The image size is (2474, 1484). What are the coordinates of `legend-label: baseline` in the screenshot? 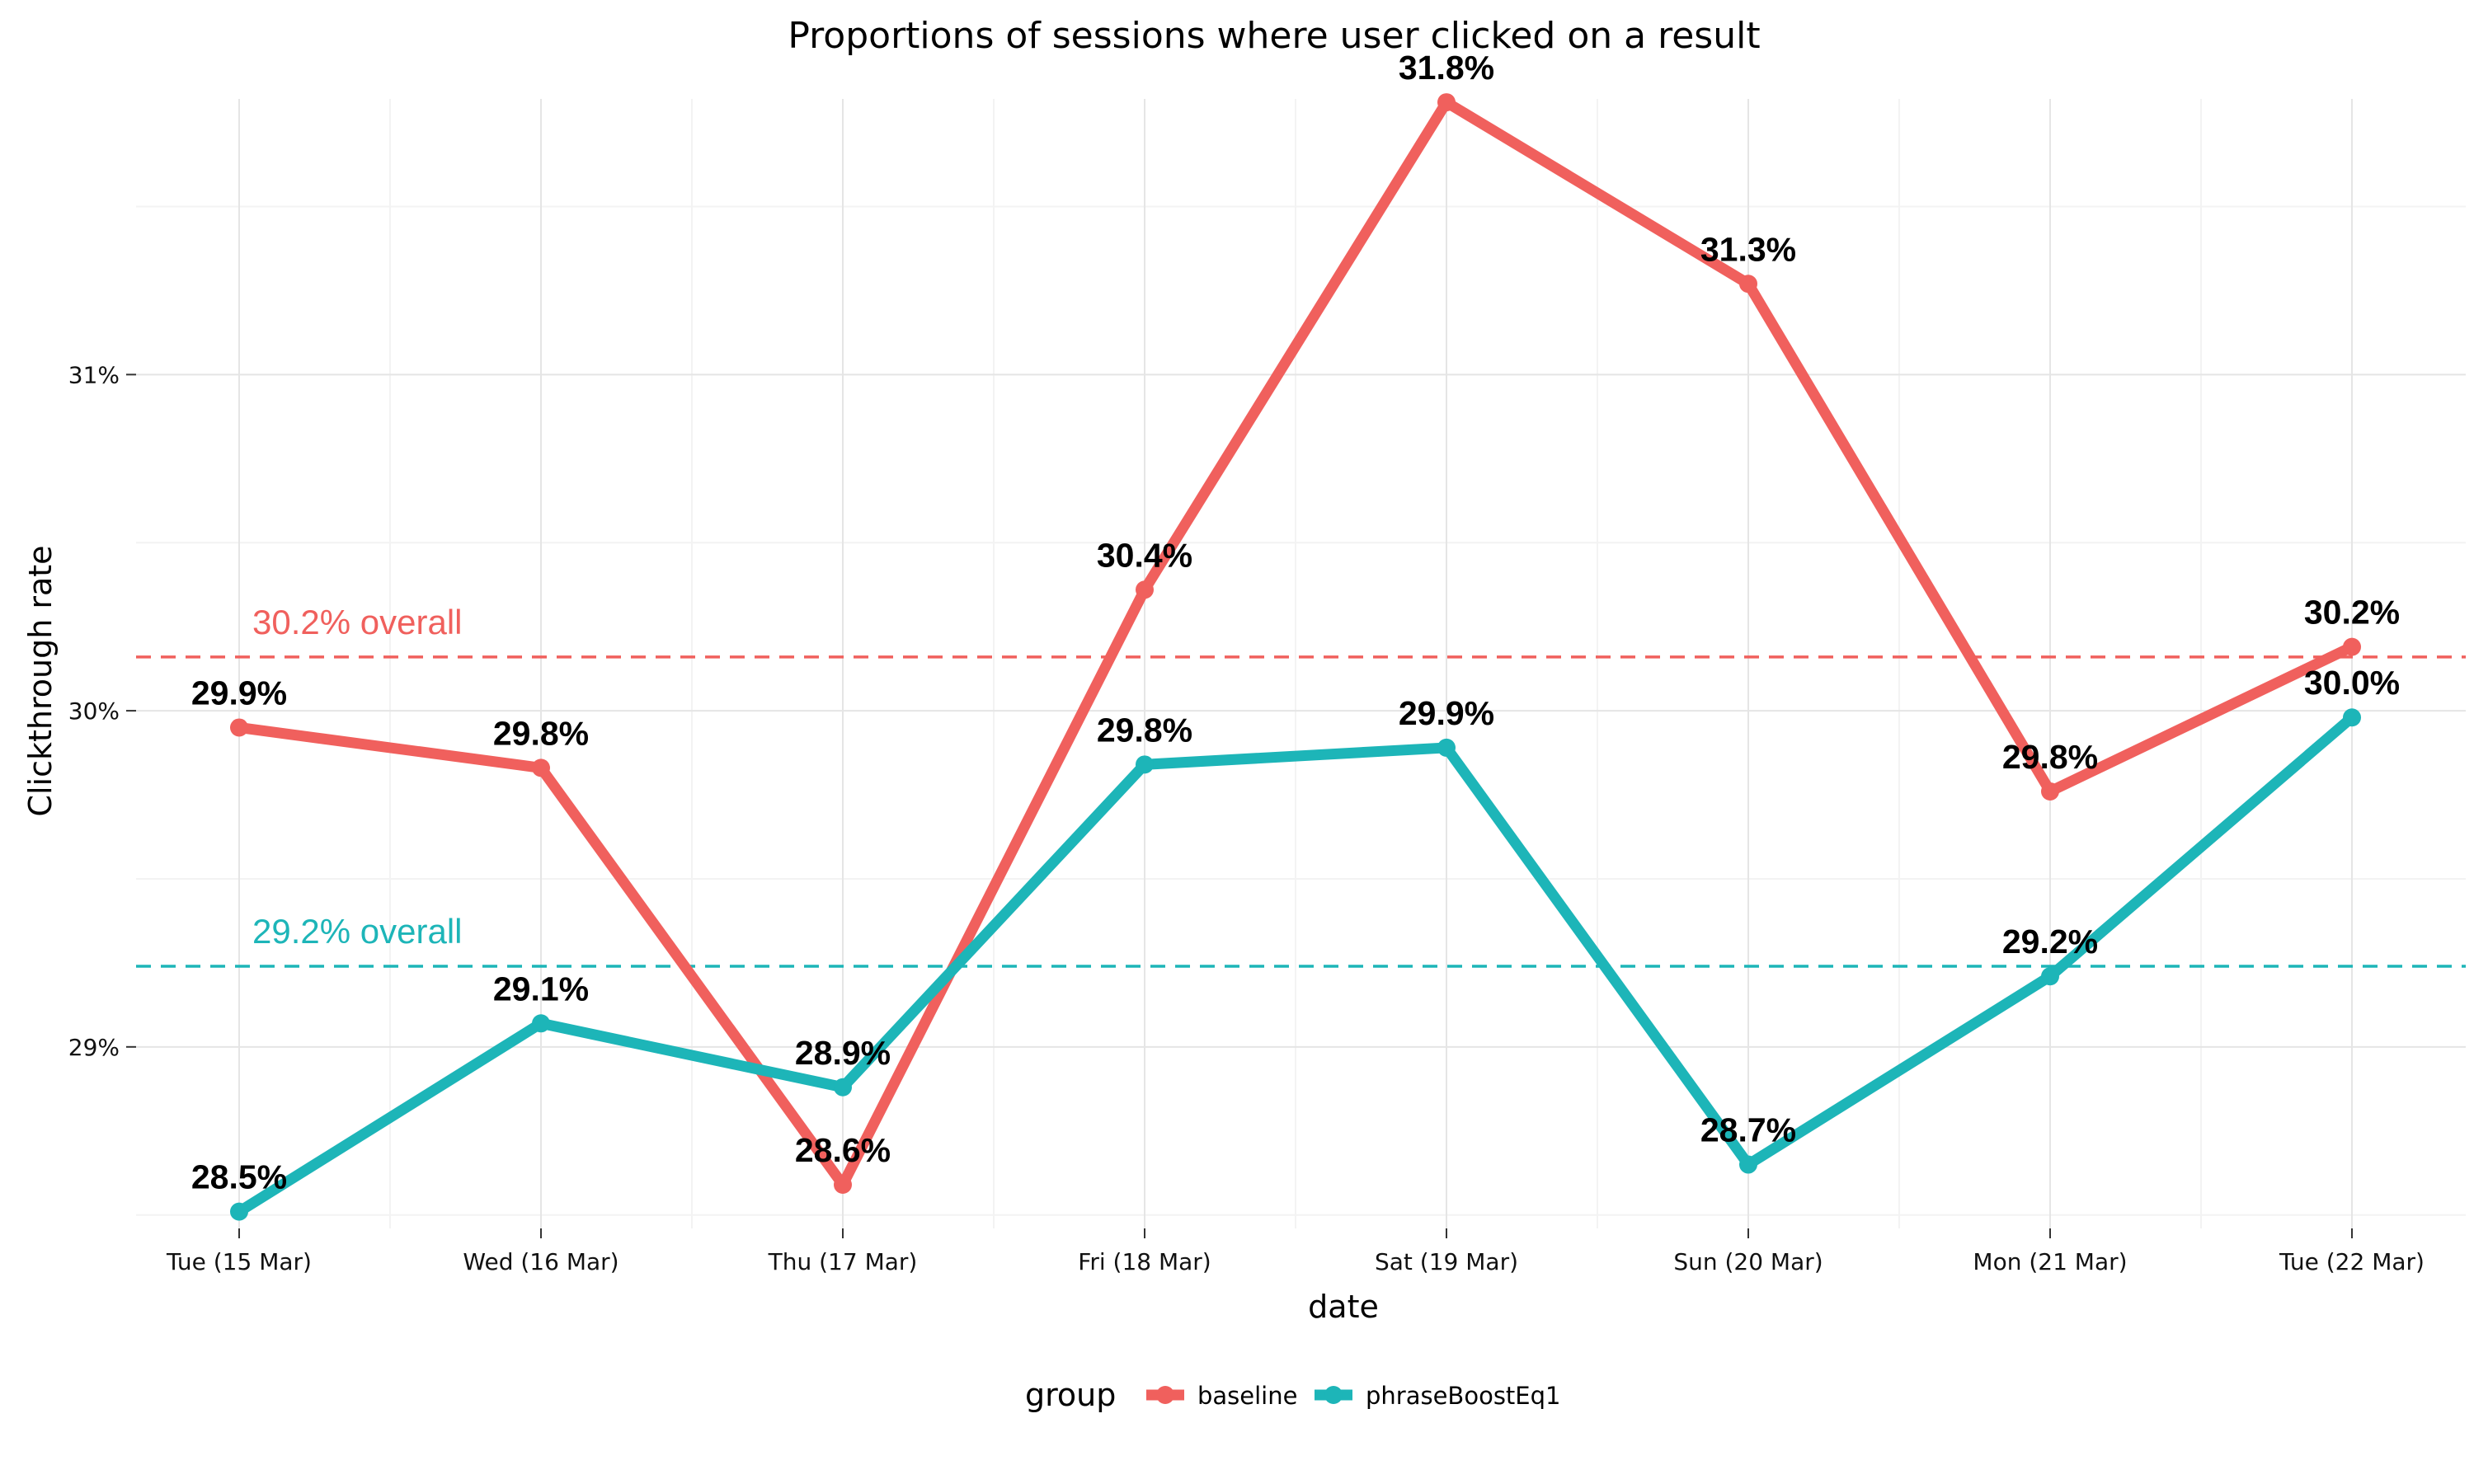 It's located at (1247, 1396).